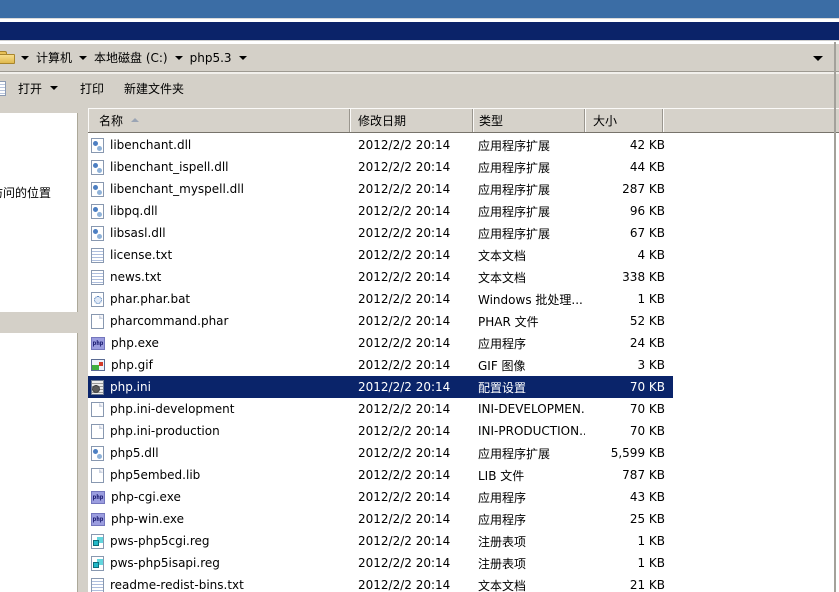  What do you see at coordinates (97, 584) in the screenshot?
I see `text-file-icon` at bounding box center [97, 584].